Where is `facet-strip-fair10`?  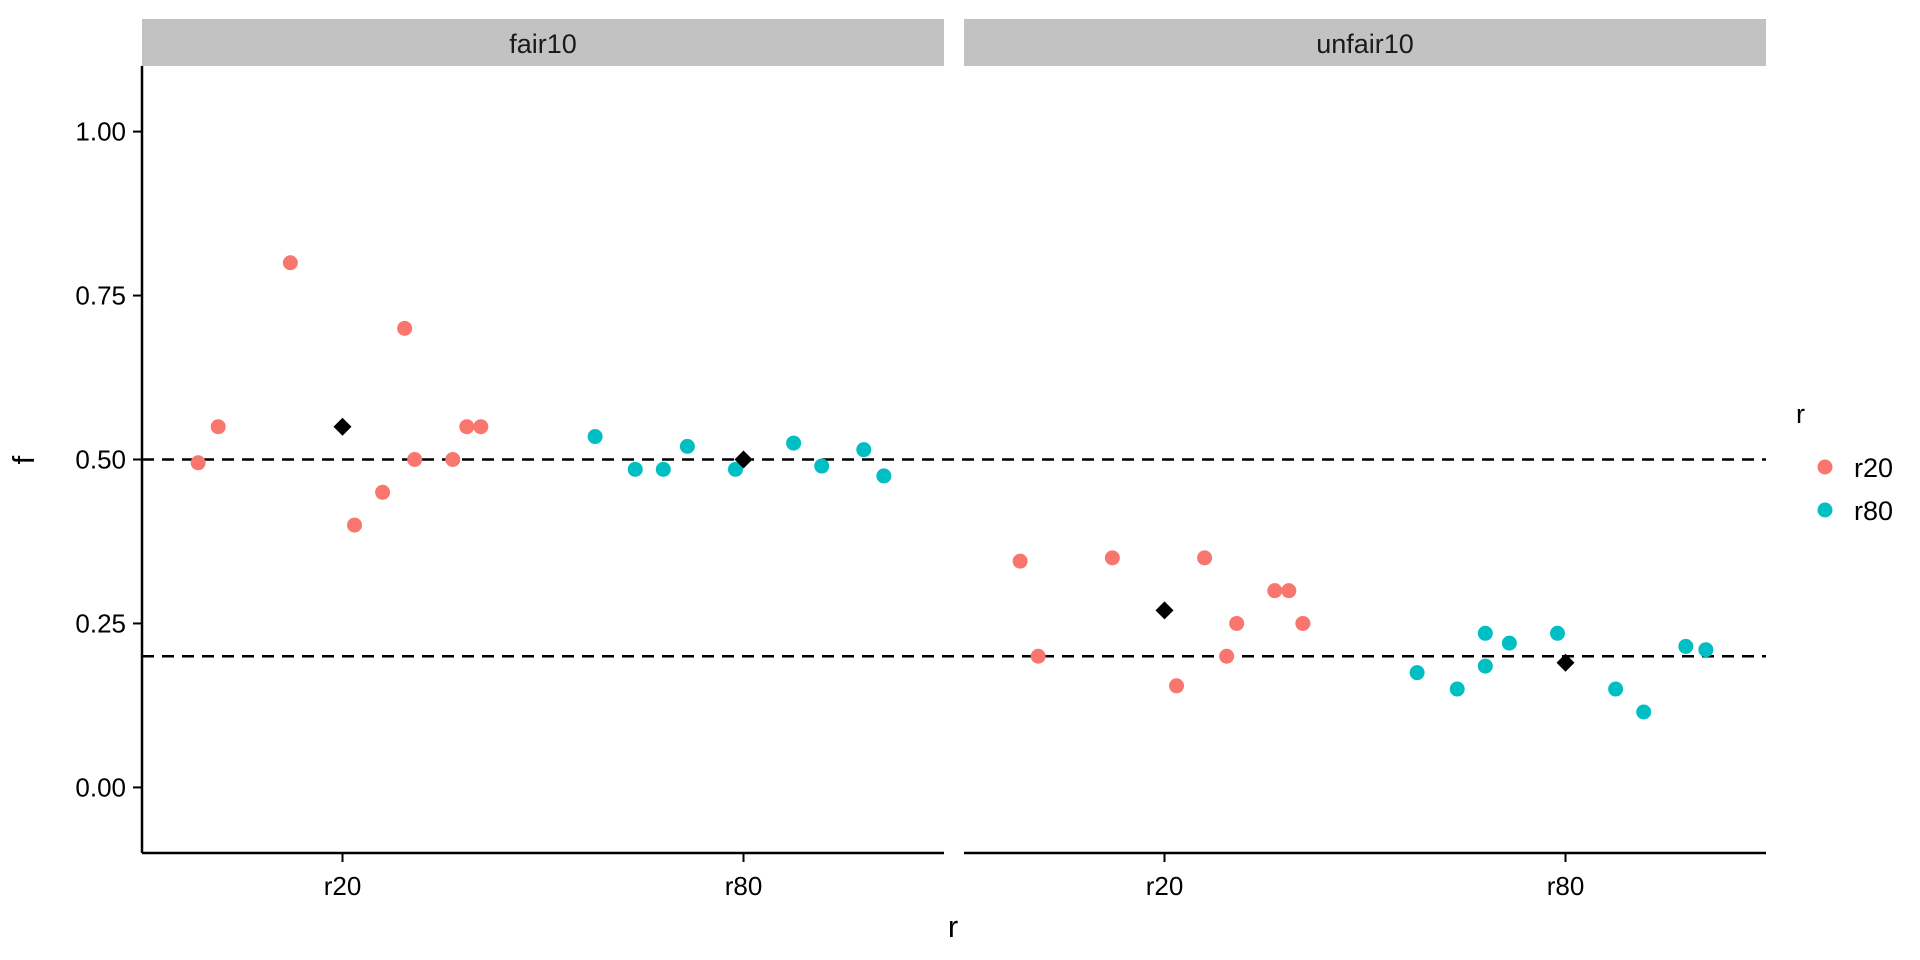
facet-strip-fair10 is located at coordinates (543, 42).